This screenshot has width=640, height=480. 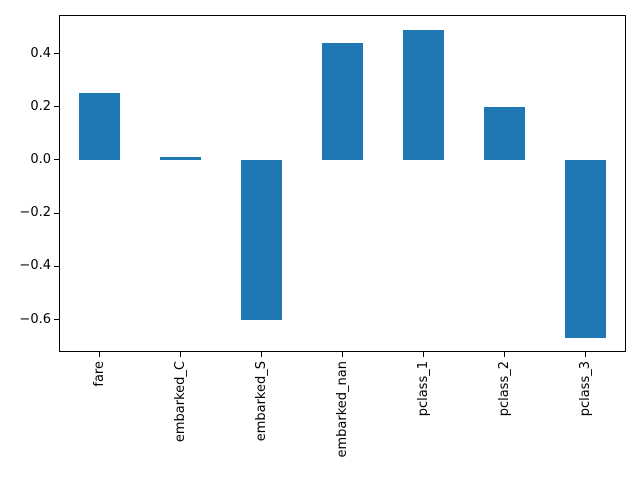 What do you see at coordinates (180, 402) in the screenshot?
I see `x-tick-label-embarked_C: embarked_C` at bounding box center [180, 402].